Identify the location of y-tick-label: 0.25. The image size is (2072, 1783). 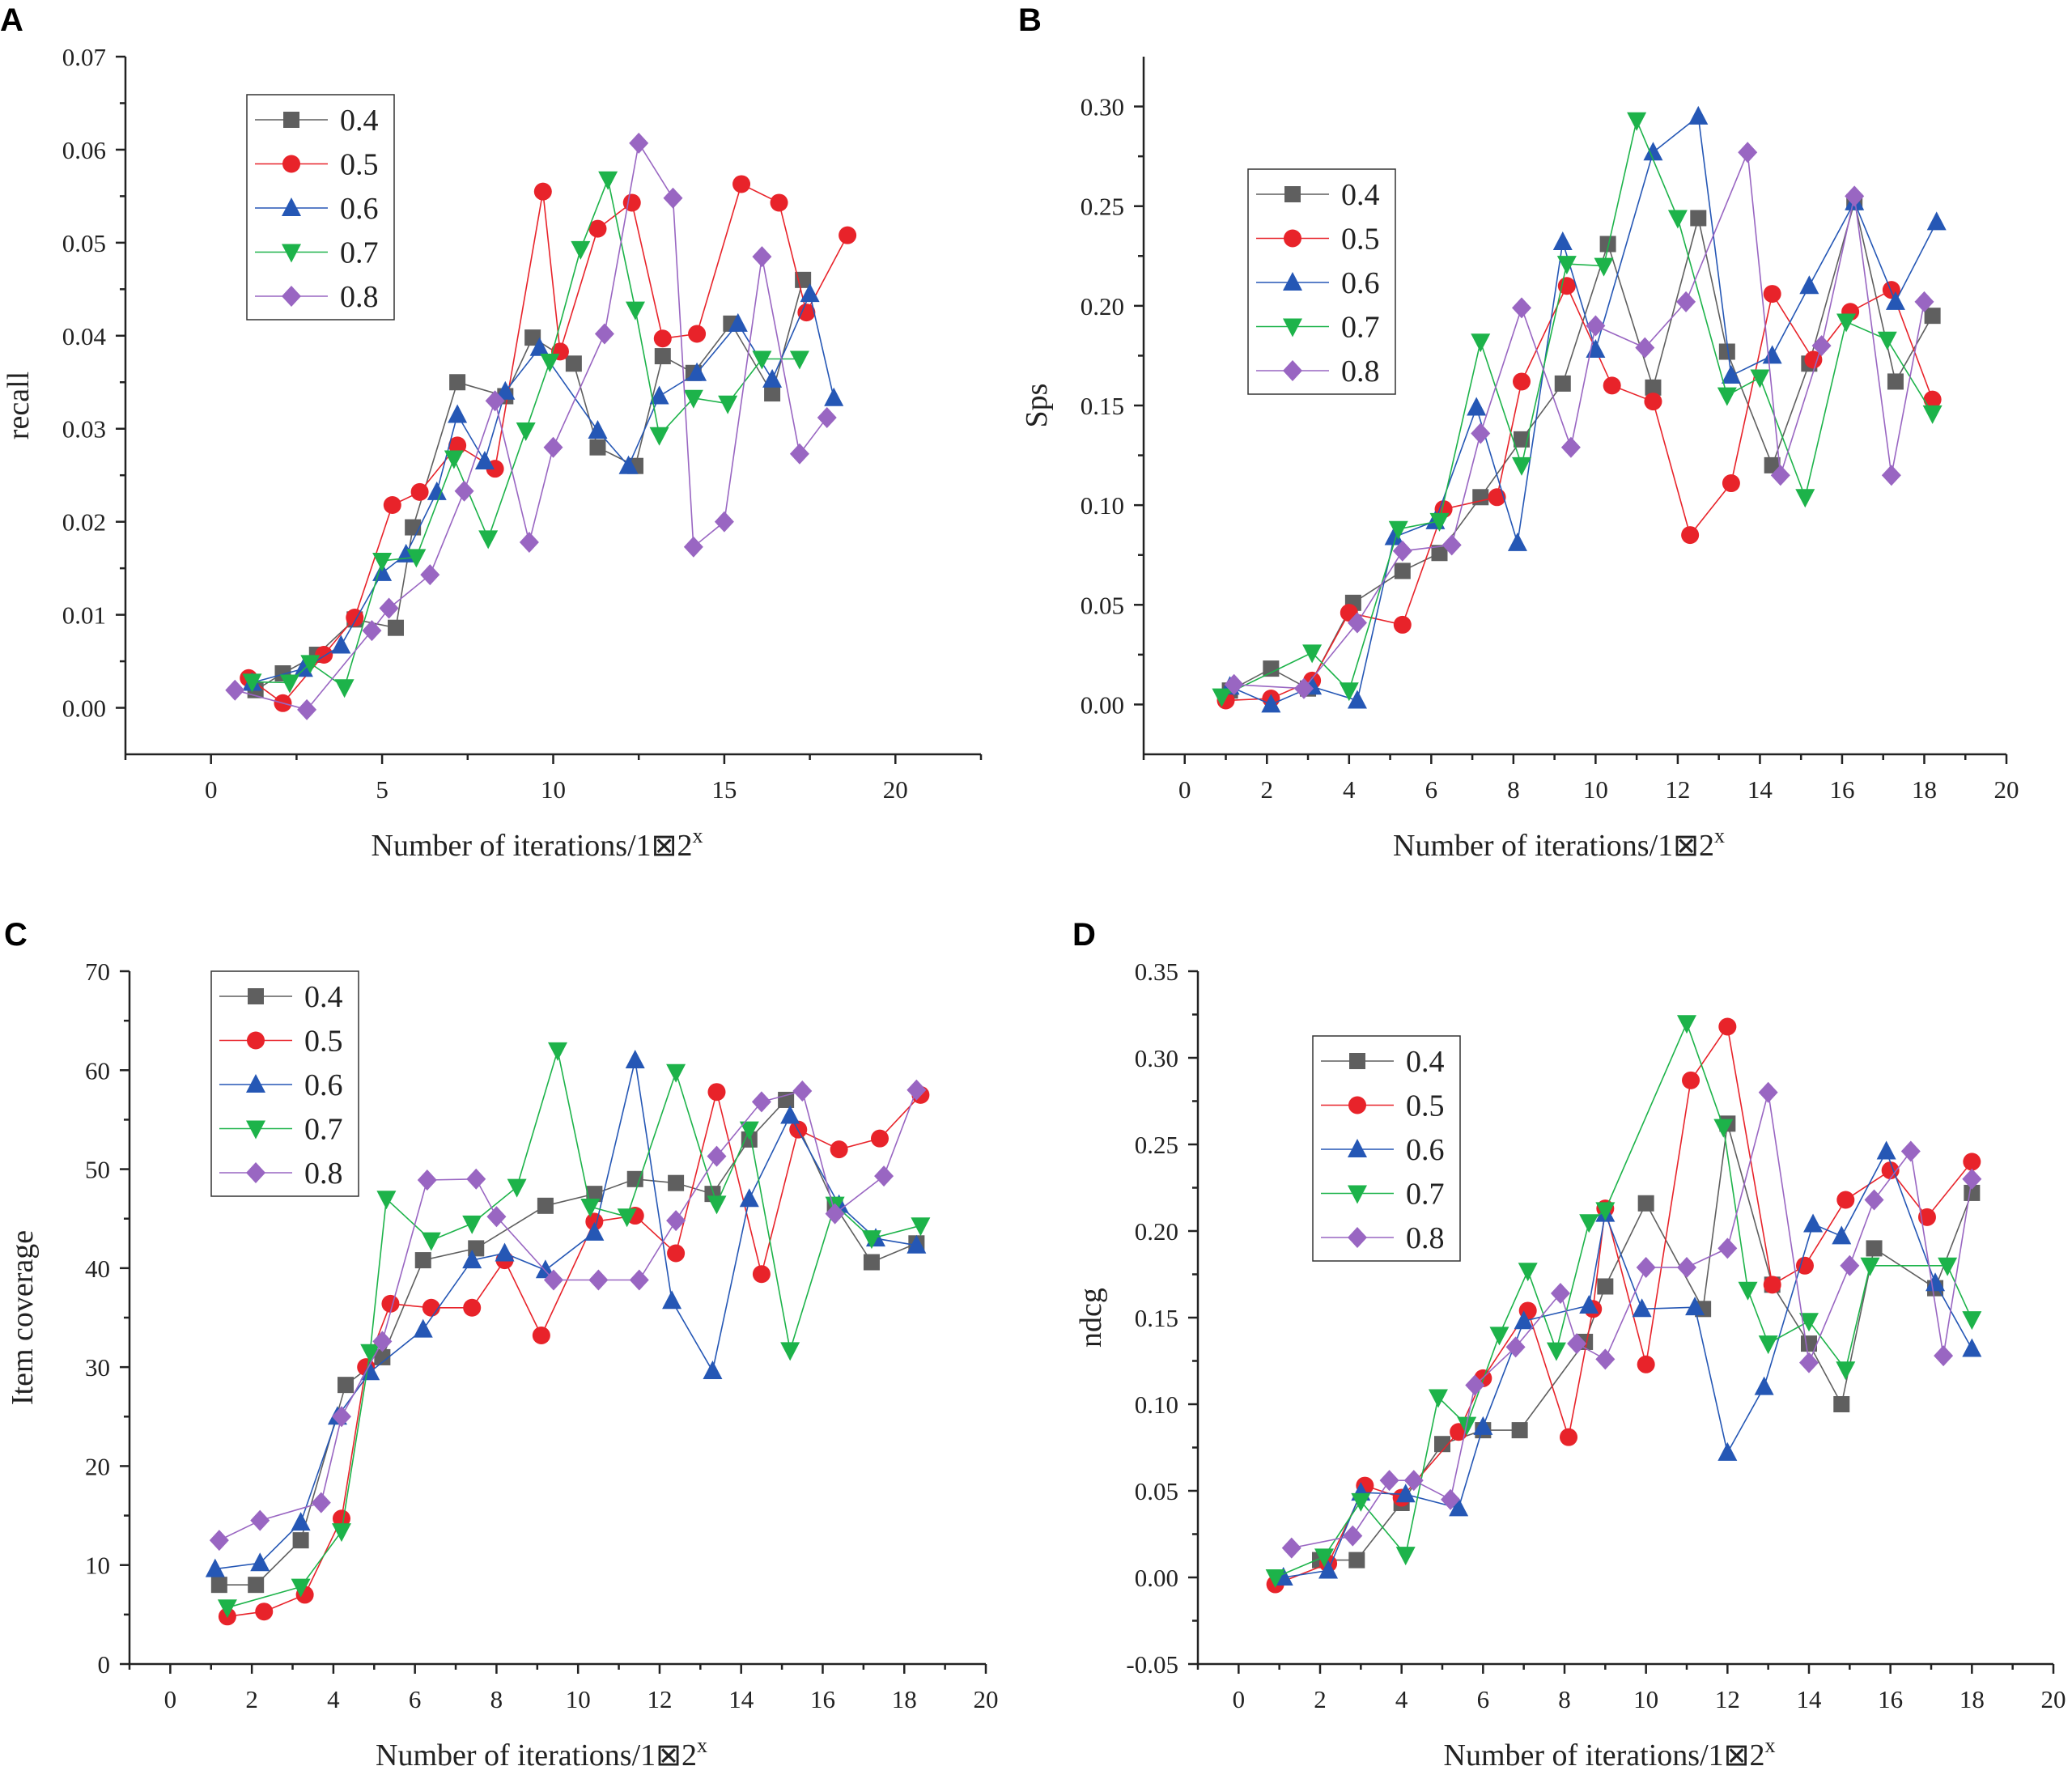
(1156, 1145).